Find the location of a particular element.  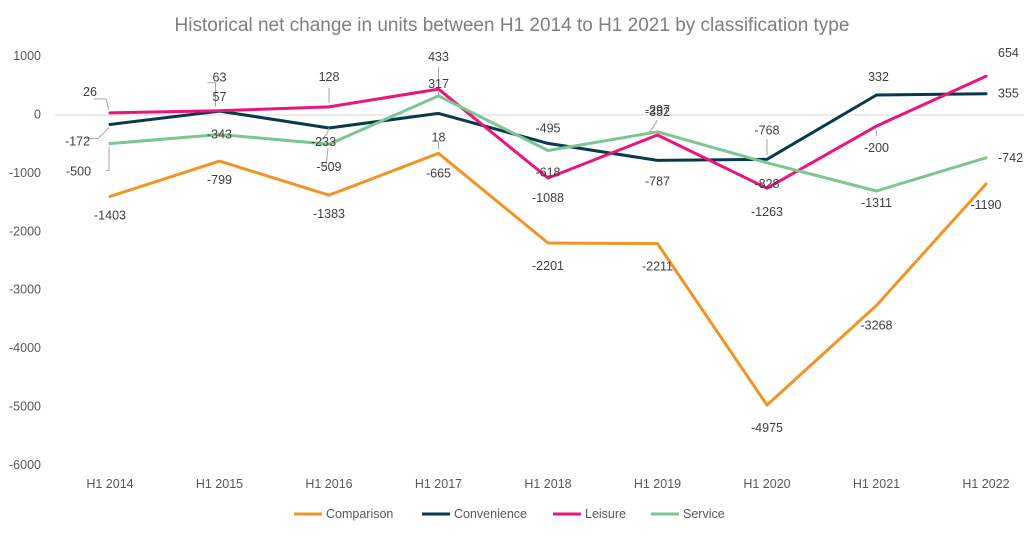

data-label-comparison: -4975 is located at coordinates (767, 428).